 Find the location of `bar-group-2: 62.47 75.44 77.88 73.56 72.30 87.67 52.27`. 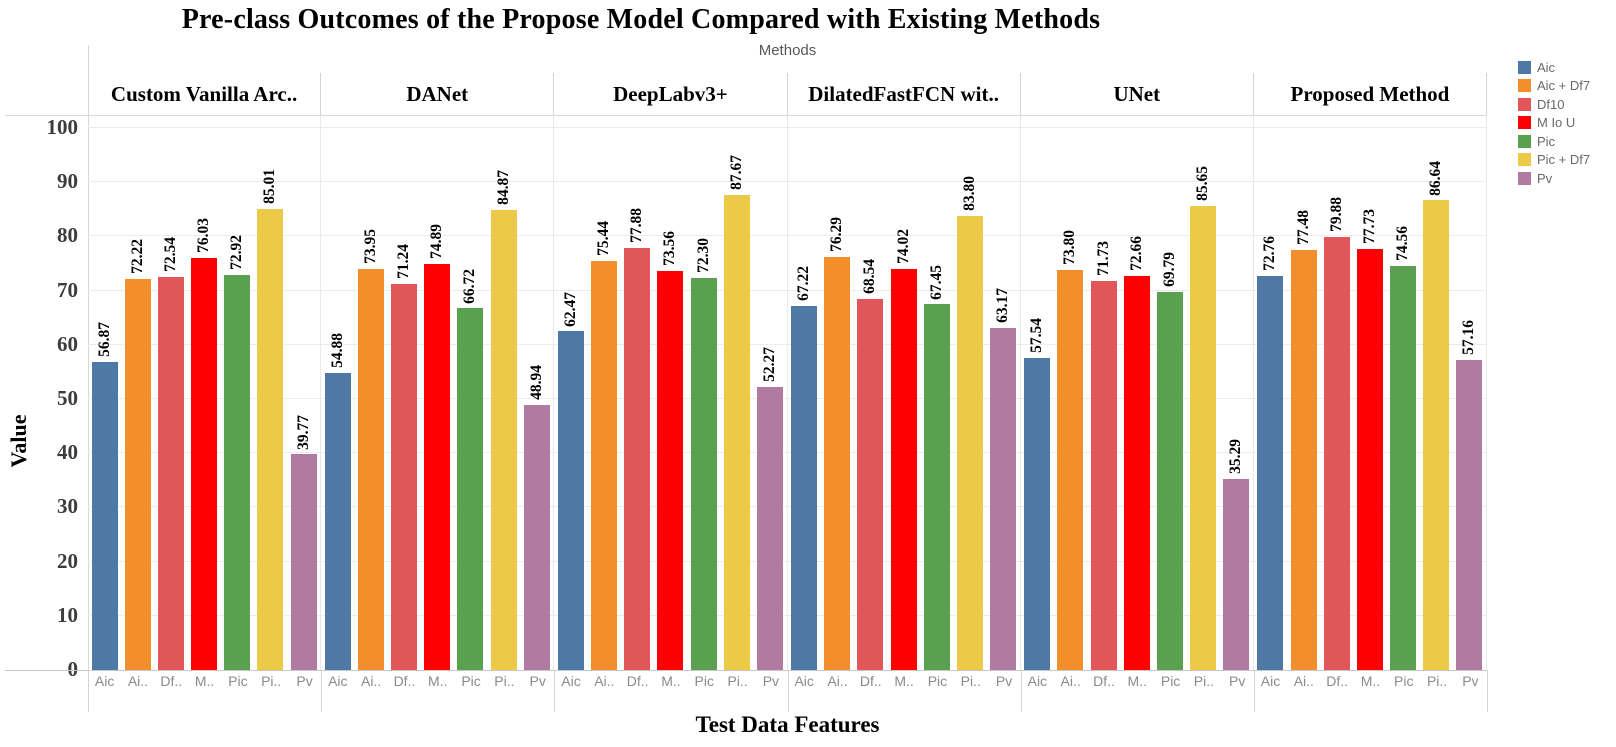

bar-group-2: 62.47 75.44 77.88 73.56 72.30 87.67 52.27 is located at coordinates (671, 392).